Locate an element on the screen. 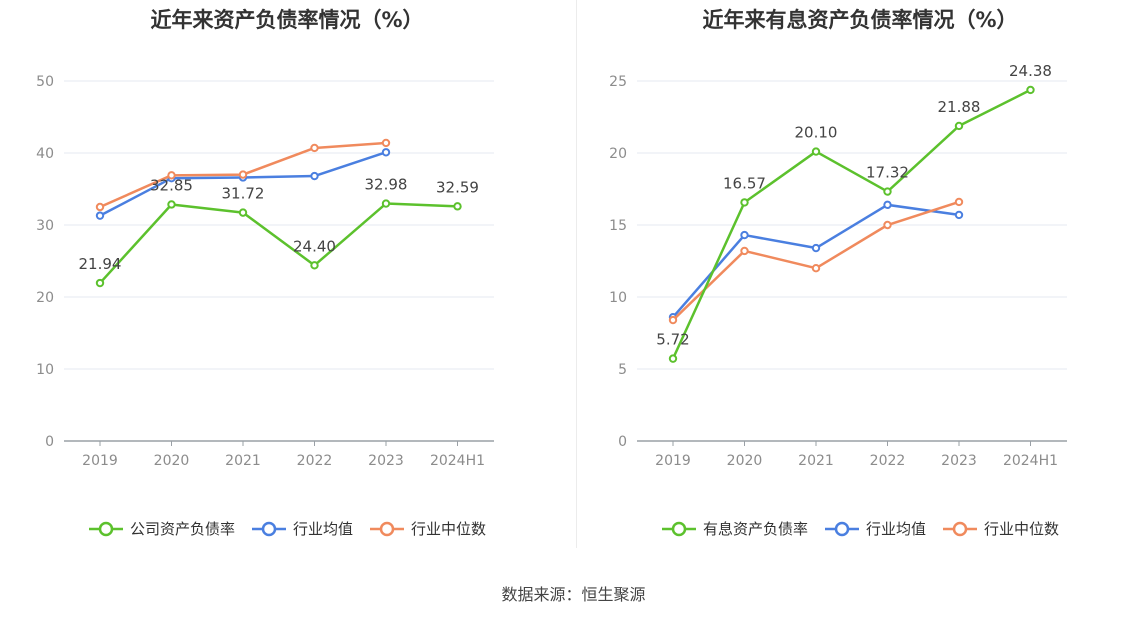 The width and height of the screenshot is (1147, 619). legend-label: 公司资产负债率 is located at coordinates (182, 529).